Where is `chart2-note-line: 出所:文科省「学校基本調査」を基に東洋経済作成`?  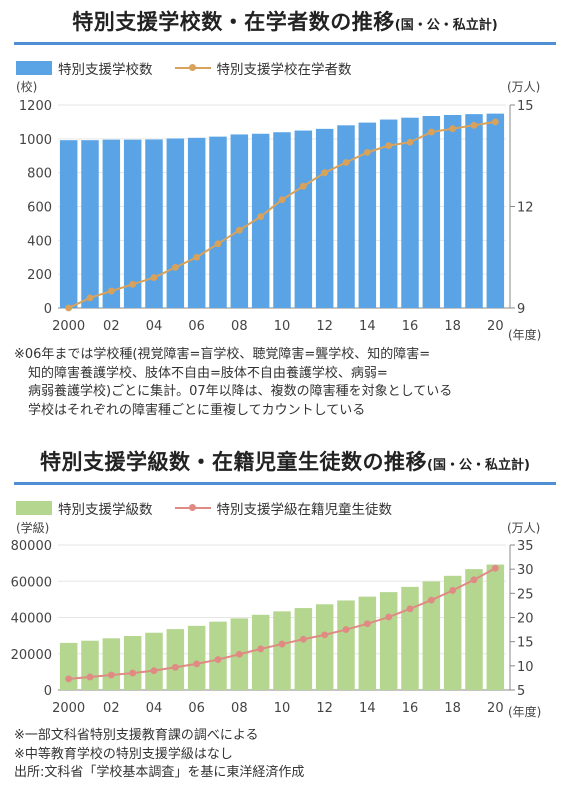 chart2-note-line: 出所:文科省「学校基本調査」を基に東洋経済作成 is located at coordinates (159, 772).